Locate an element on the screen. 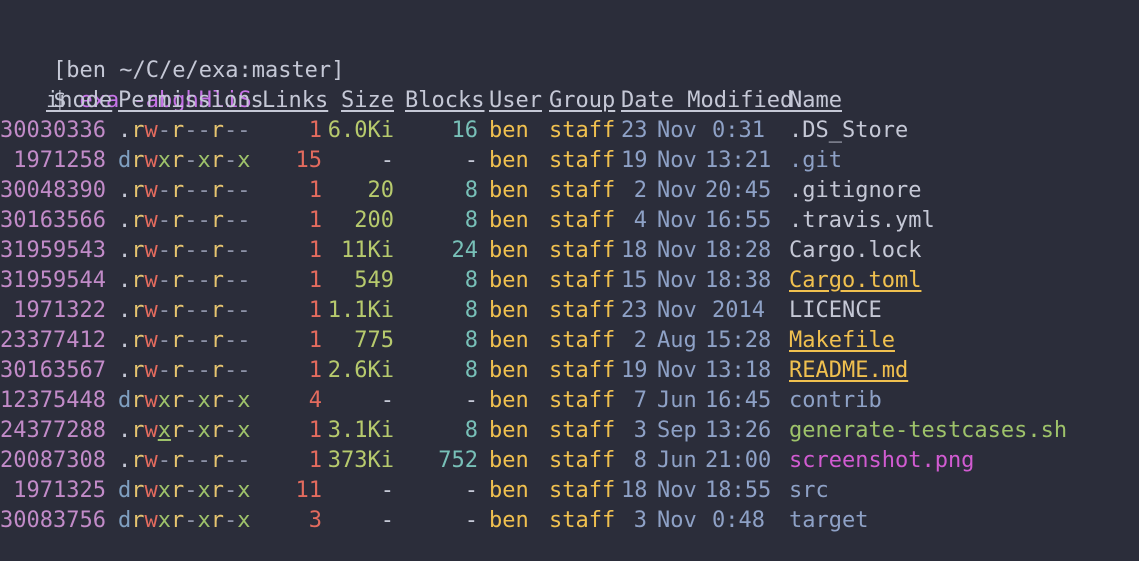  cell-size: 11Ki is located at coordinates (367, 250).